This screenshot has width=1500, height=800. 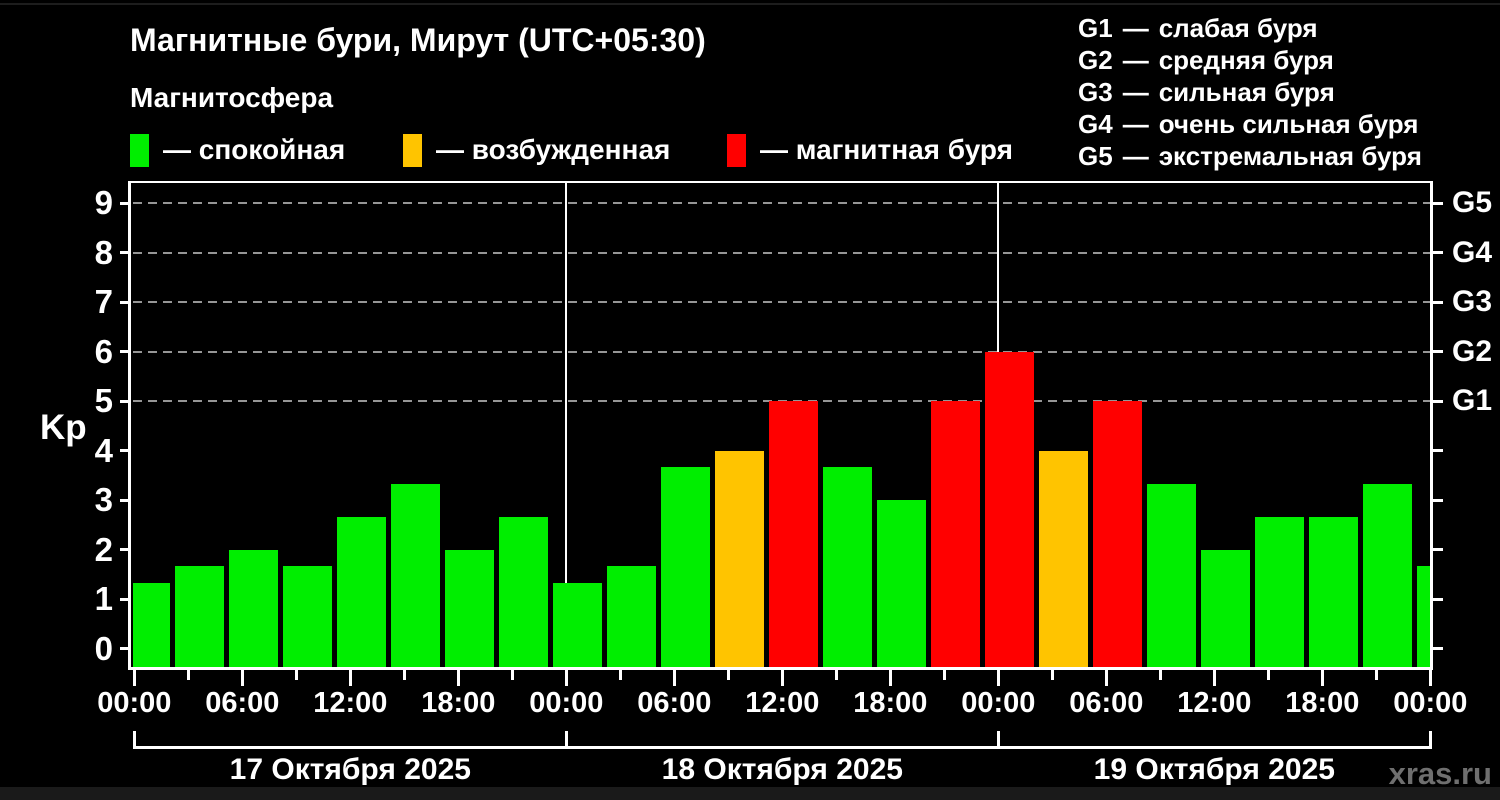 I want to click on gridline-kp8, so click(x=781, y=252).